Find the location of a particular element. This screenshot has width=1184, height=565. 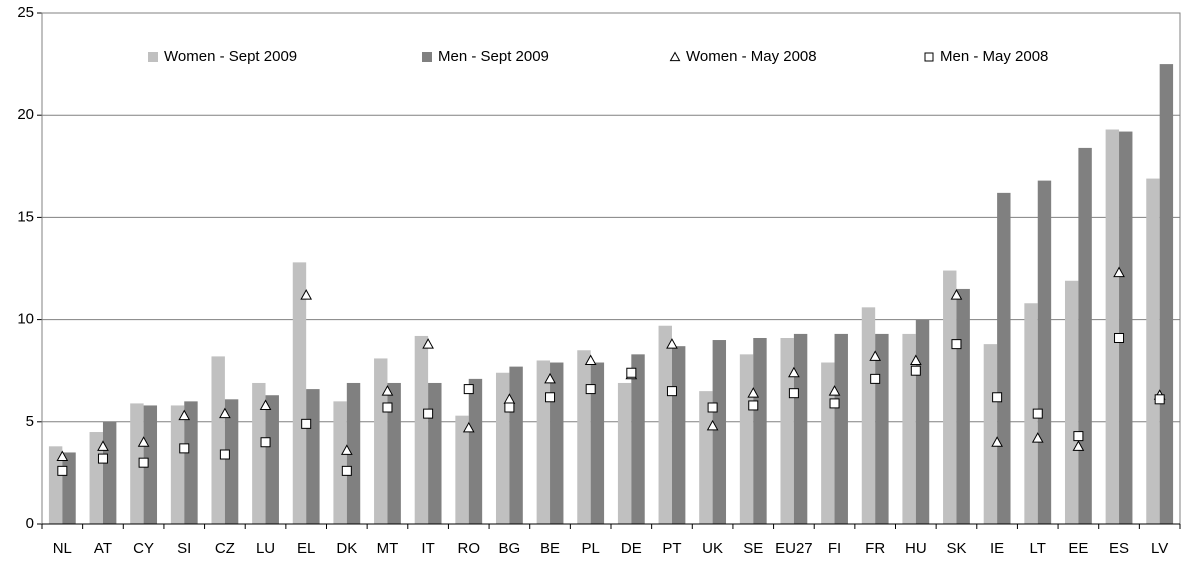

x-tick-label: FR is located at coordinates (875, 548).